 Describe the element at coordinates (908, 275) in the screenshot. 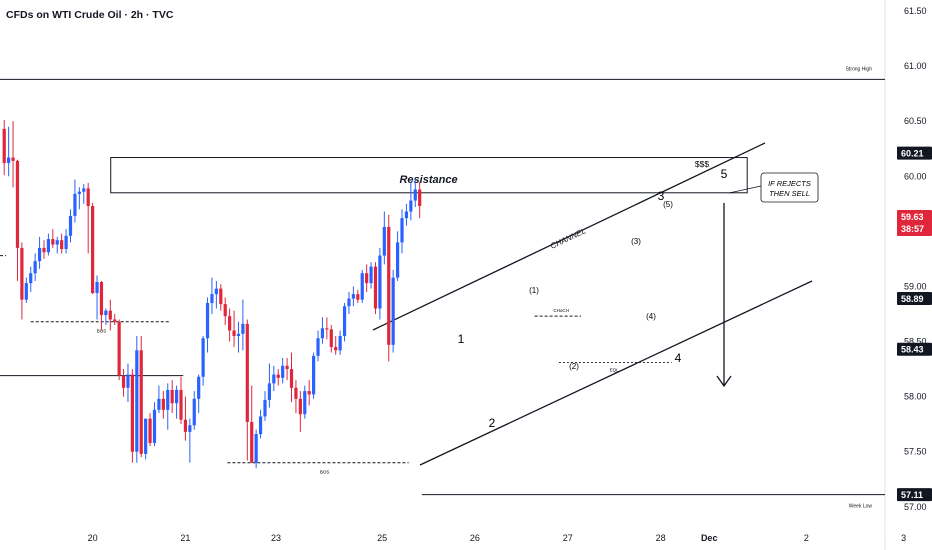

I see `price-scale-bg` at that location.